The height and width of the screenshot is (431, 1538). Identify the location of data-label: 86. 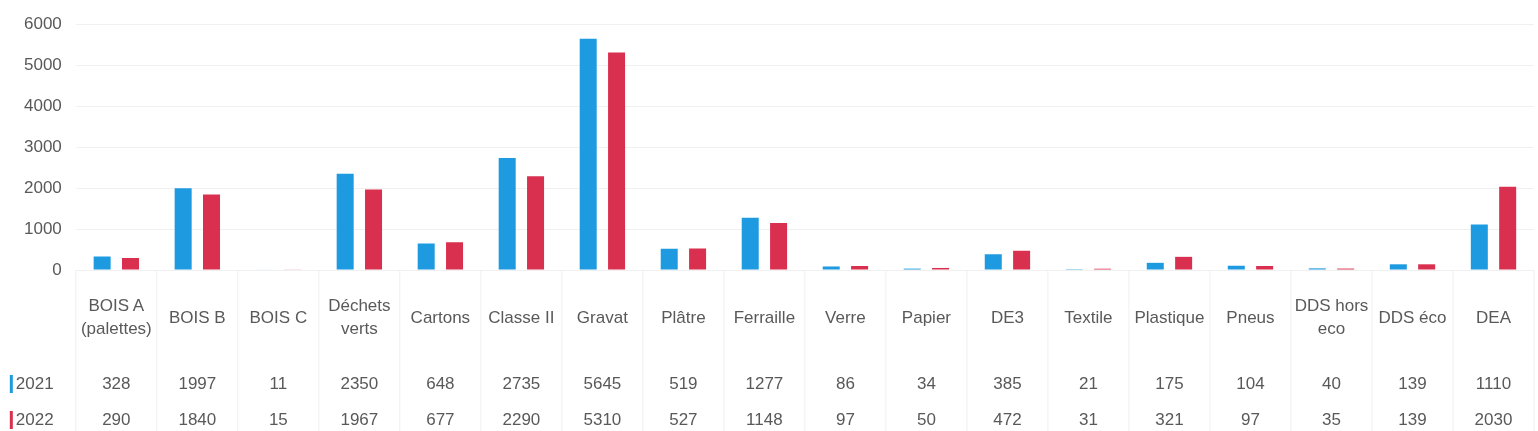
(845, 383).